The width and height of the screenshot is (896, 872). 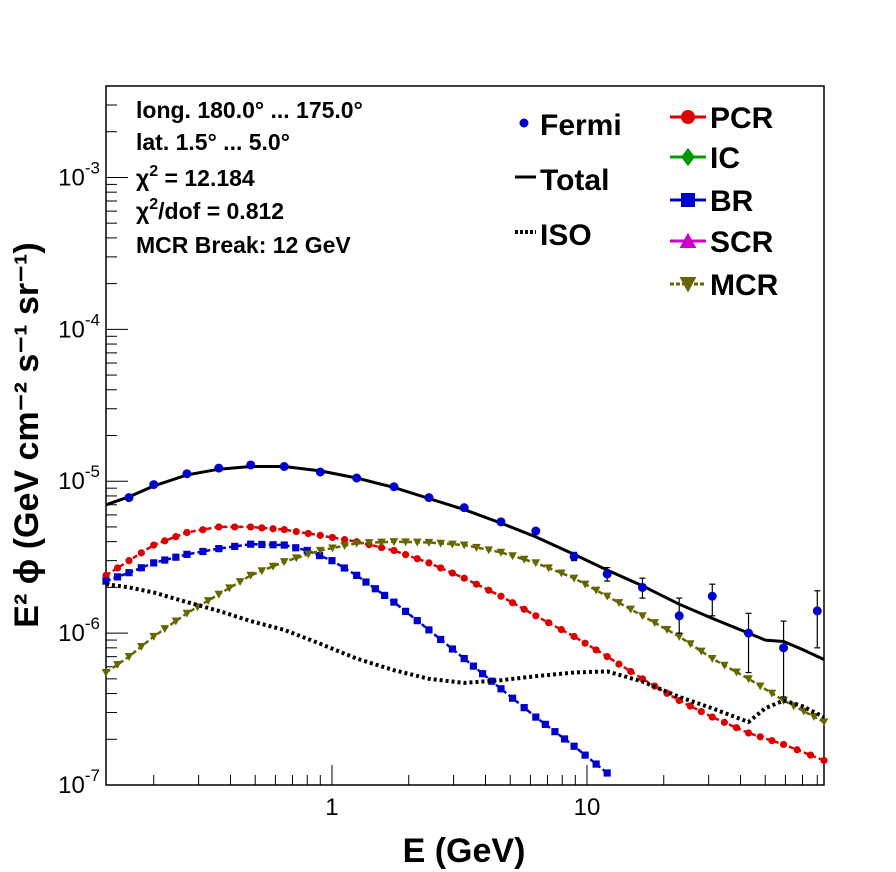 I want to click on legend-label-total: Total, so click(x=574, y=180).